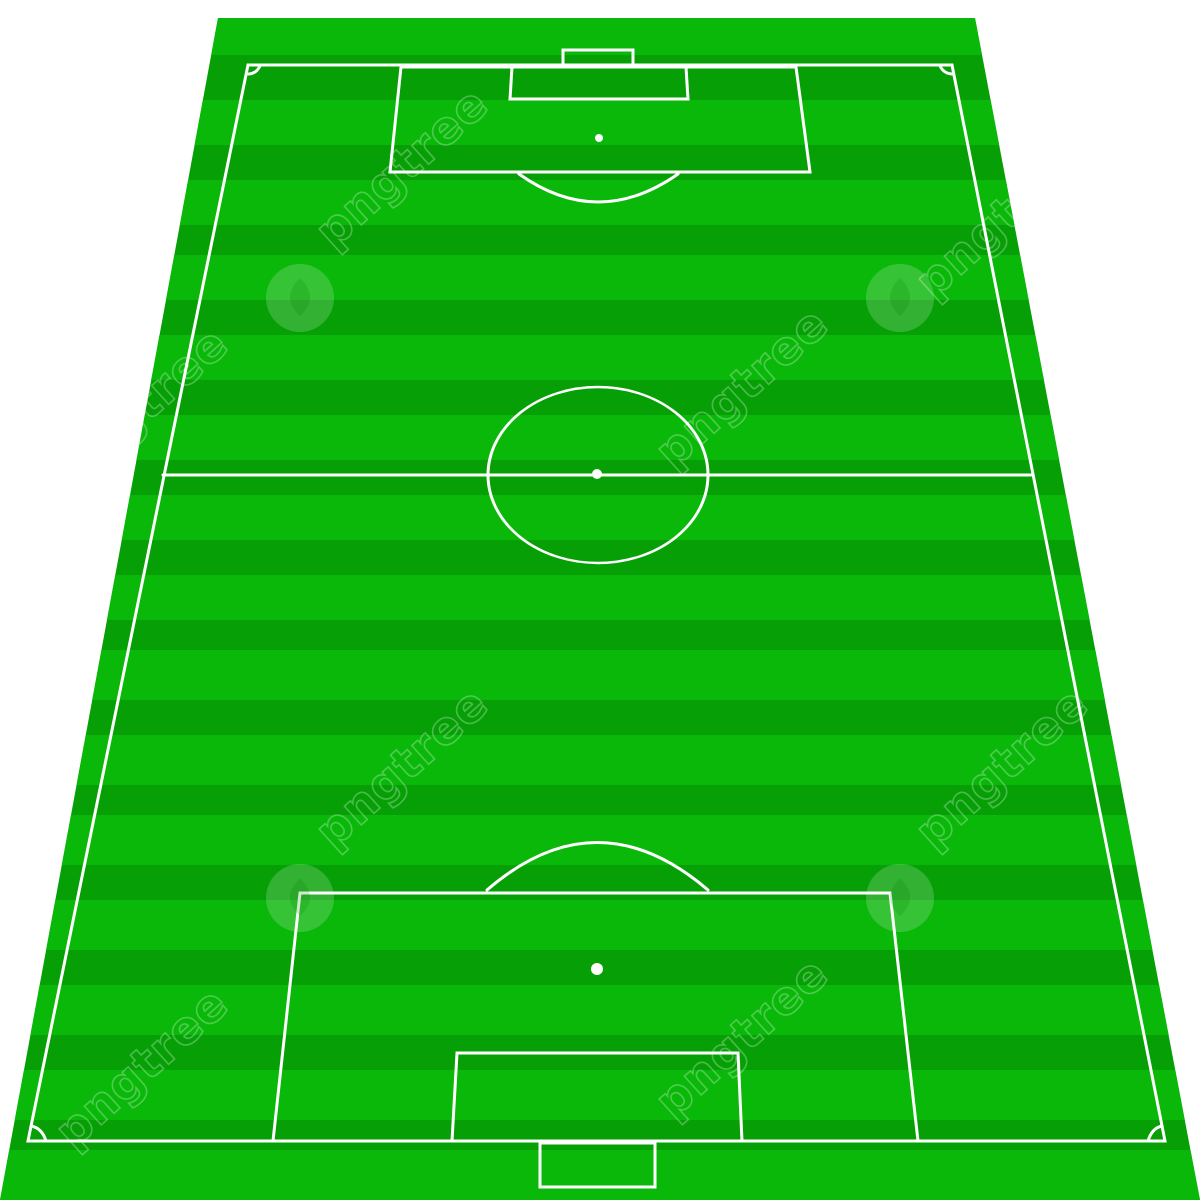 The width and height of the screenshot is (1200, 1200). I want to click on top-goal-area, so click(599, 83).